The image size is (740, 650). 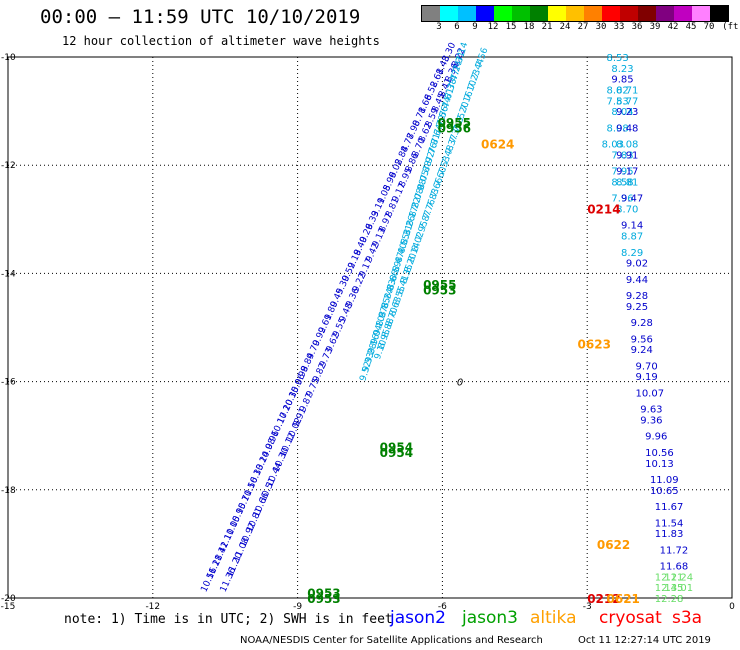 What do you see at coordinates (627, 155) in the screenshot?
I see `track-value-label: 9.91` at bounding box center [627, 155].